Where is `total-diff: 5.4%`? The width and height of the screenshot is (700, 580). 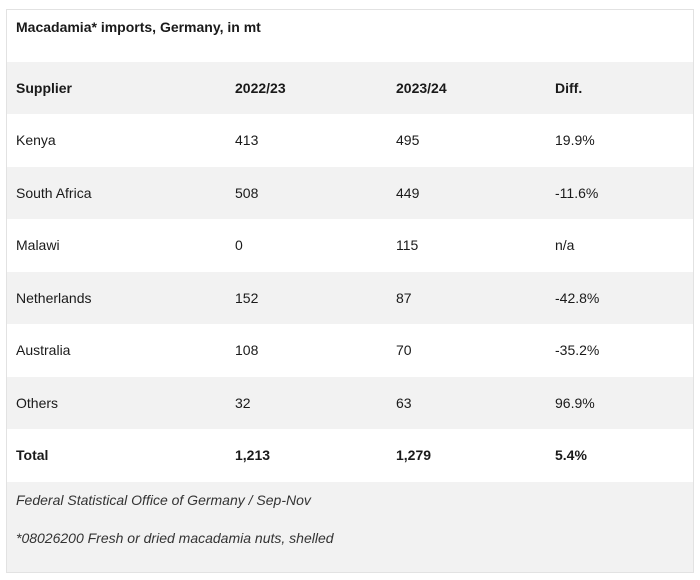 total-diff: 5.4% is located at coordinates (571, 455).